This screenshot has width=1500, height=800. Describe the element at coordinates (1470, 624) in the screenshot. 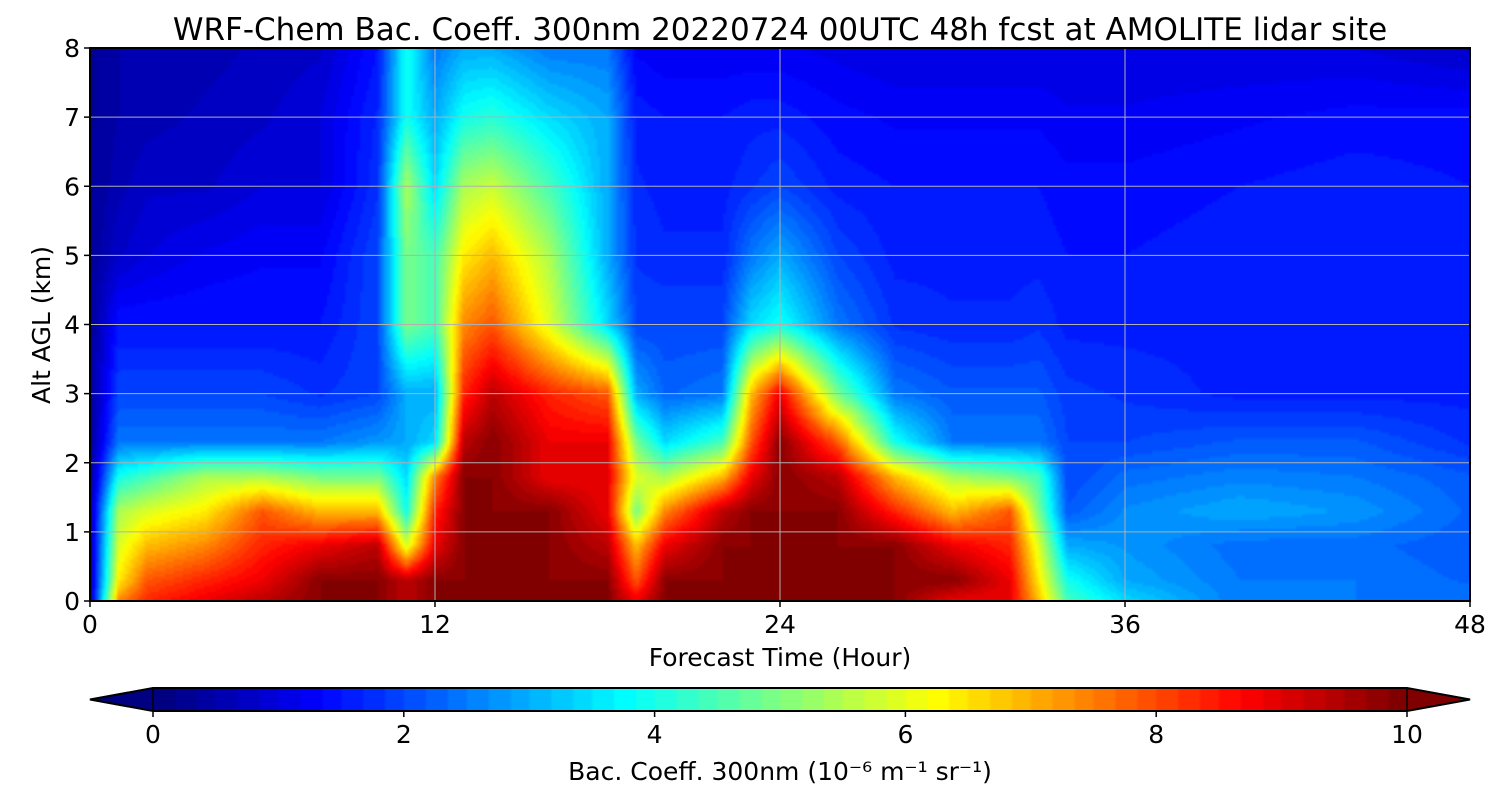

I see `x-tick-label: 48` at that location.